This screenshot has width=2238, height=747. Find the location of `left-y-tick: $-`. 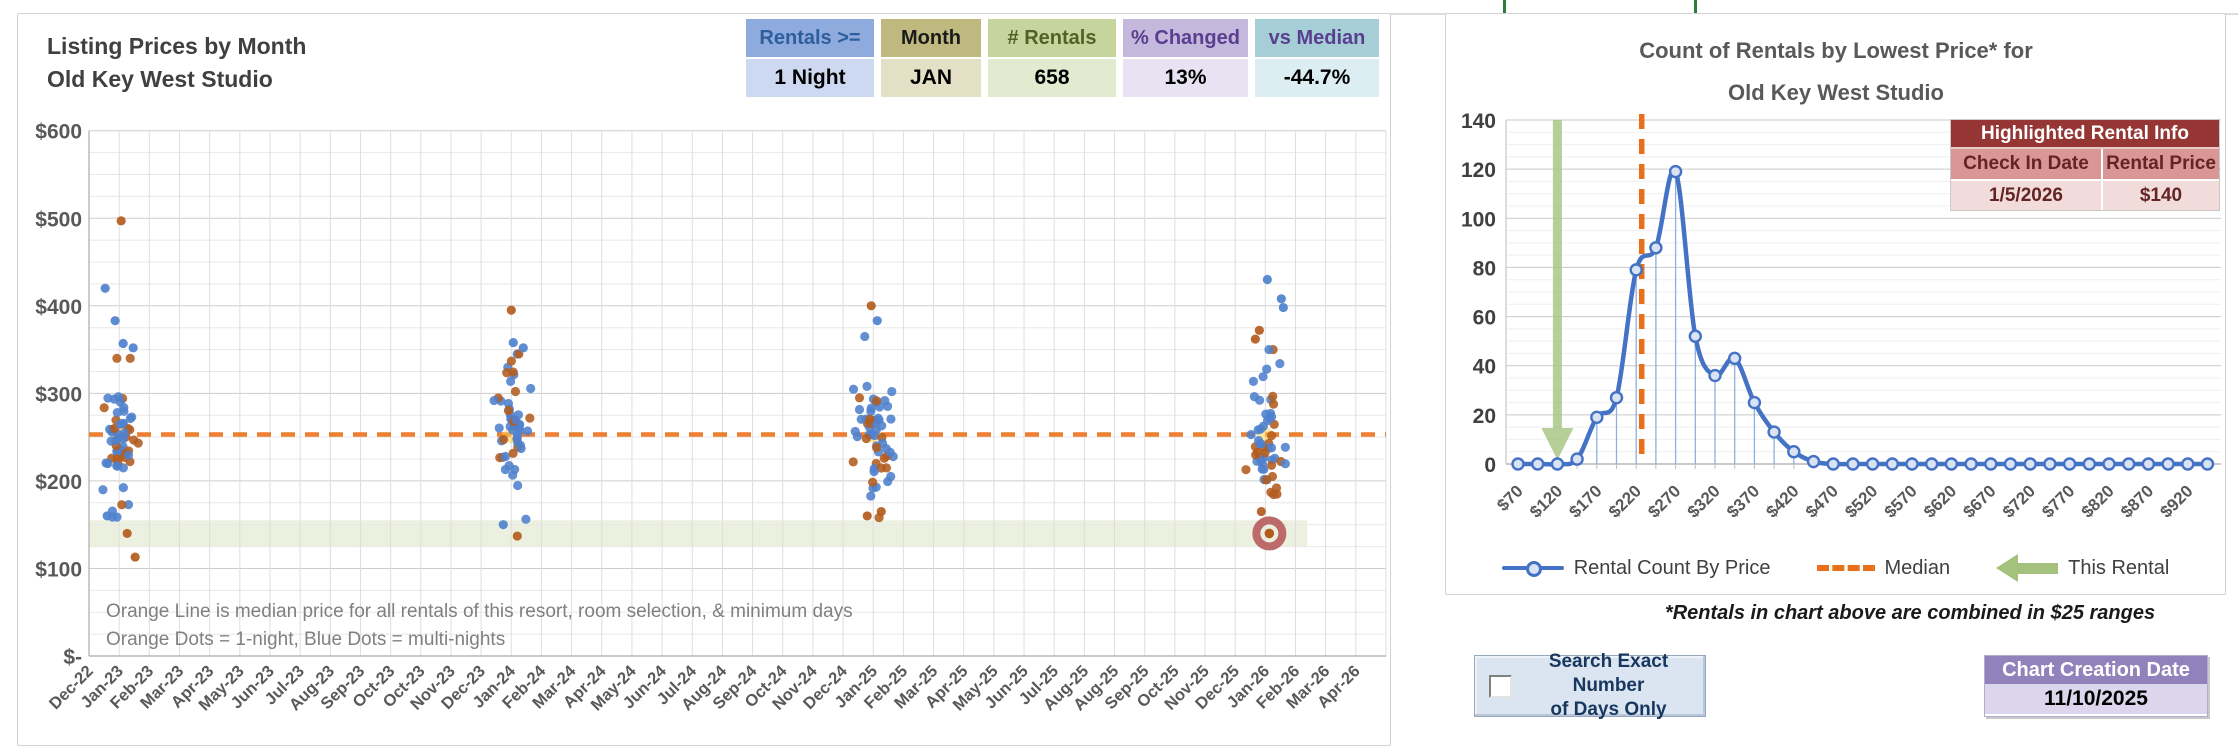

left-y-tick: $- is located at coordinates (72, 657).